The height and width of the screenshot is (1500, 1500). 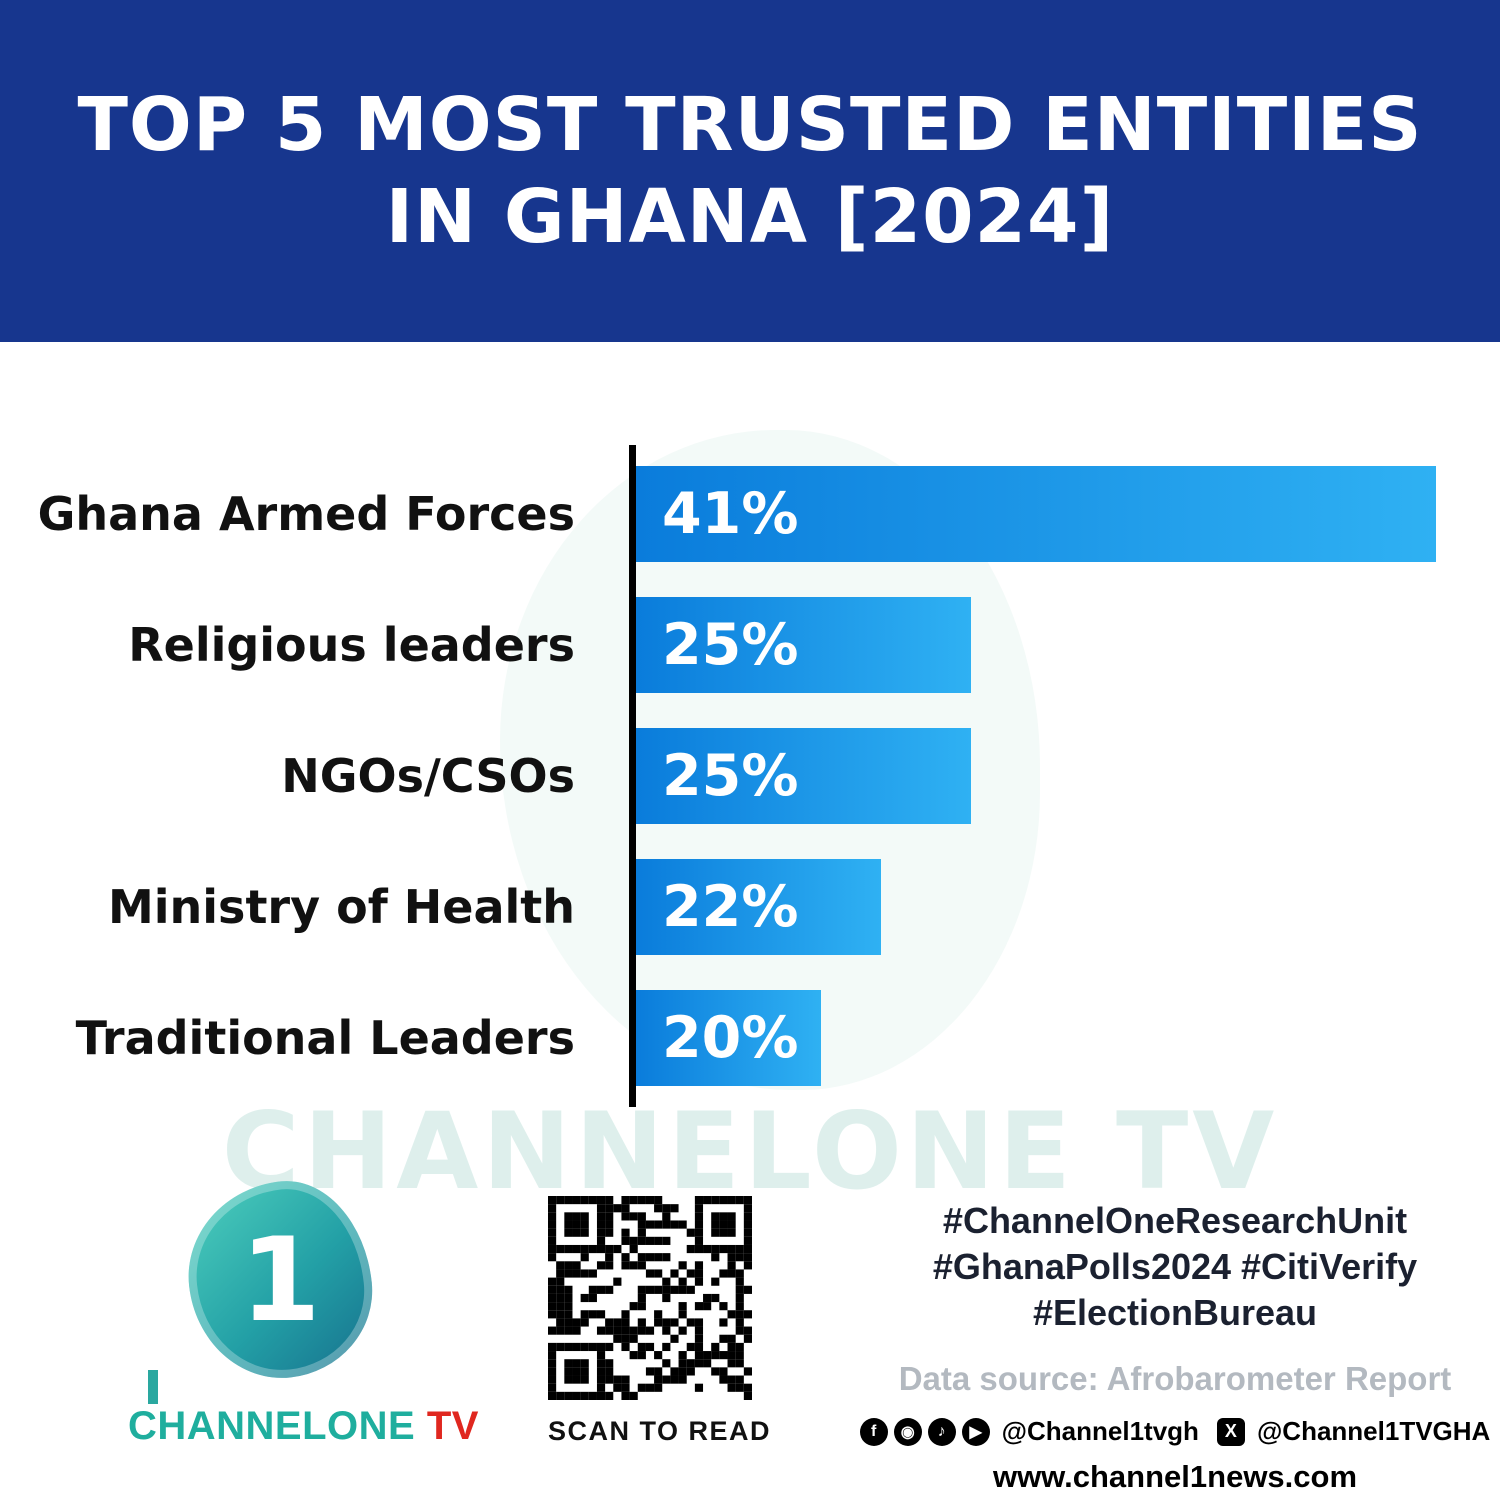 I want to click on brand-wordmark: CHANNELONE TV, so click(x=303, y=1426).